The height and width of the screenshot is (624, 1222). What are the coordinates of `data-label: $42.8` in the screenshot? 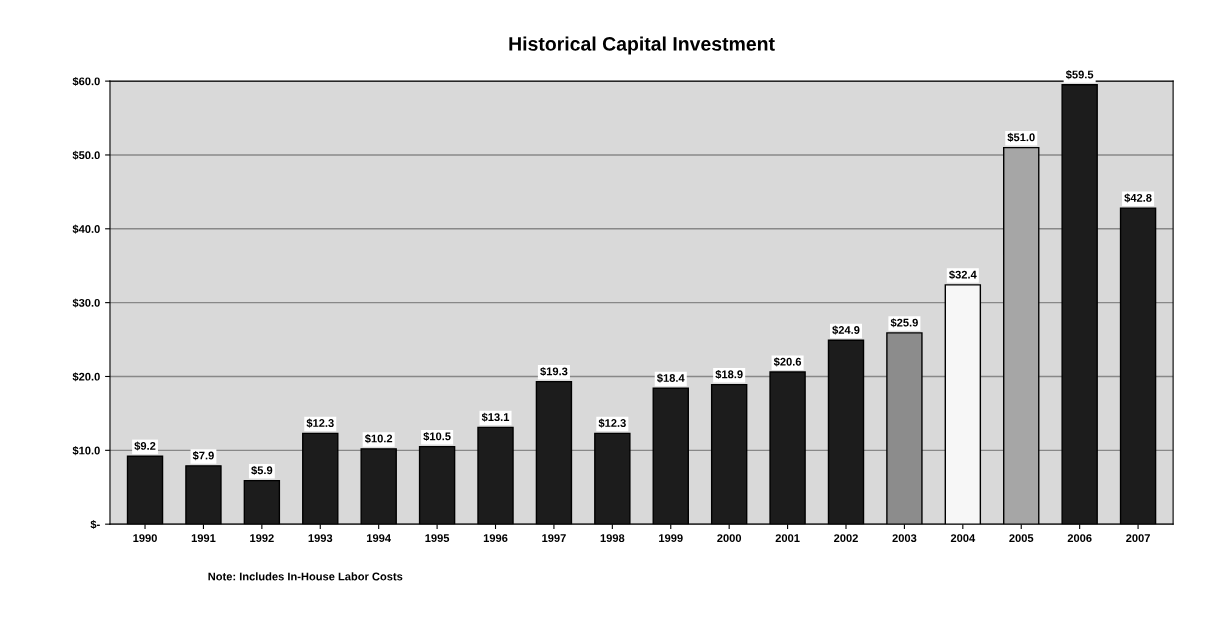 It's located at (1138, 198).